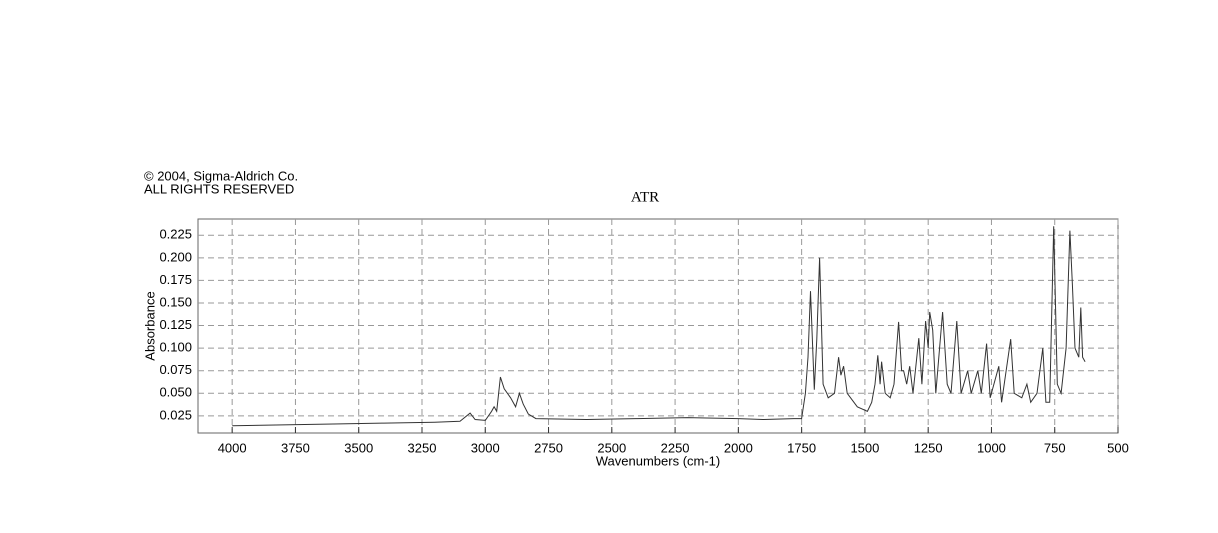 The image size is (1218, 533). Describe the element at coordinates (675, 447) in the screenshot. I see `x-tick-label: 2250` at that location.